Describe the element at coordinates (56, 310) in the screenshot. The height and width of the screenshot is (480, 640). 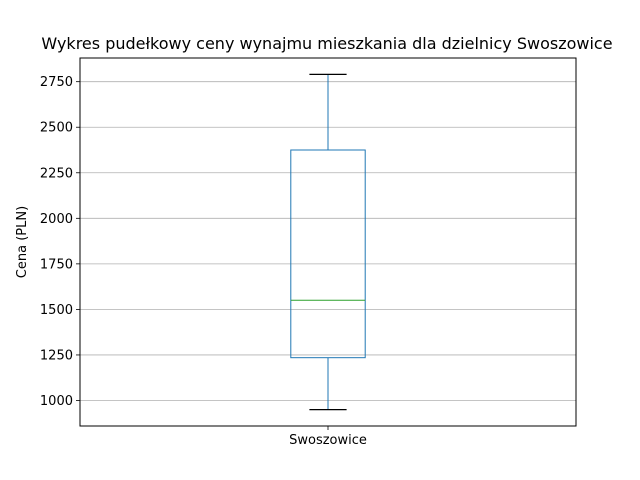
I see `y-tick-label: 1500` at that location.